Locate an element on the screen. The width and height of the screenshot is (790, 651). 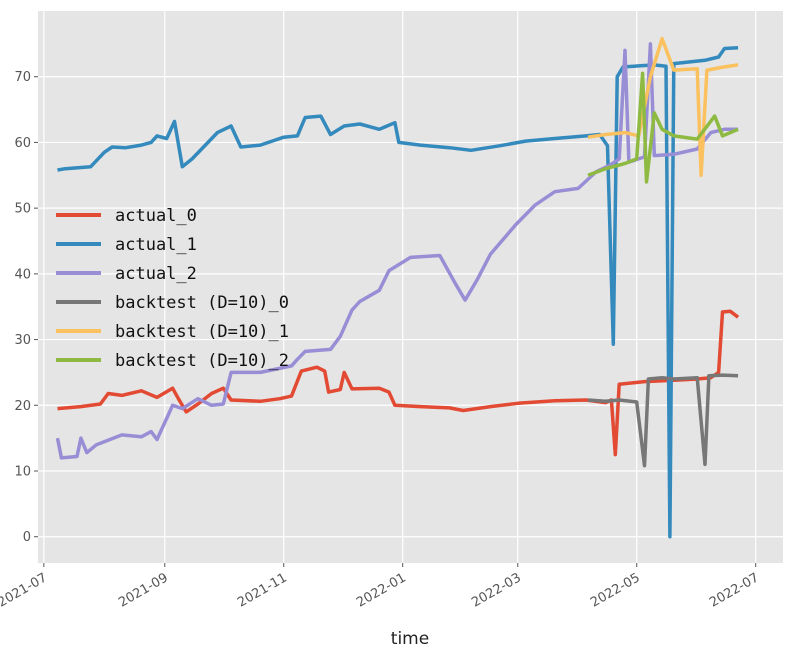
y-tick-label: 40 is located at coordinates (22, 274).